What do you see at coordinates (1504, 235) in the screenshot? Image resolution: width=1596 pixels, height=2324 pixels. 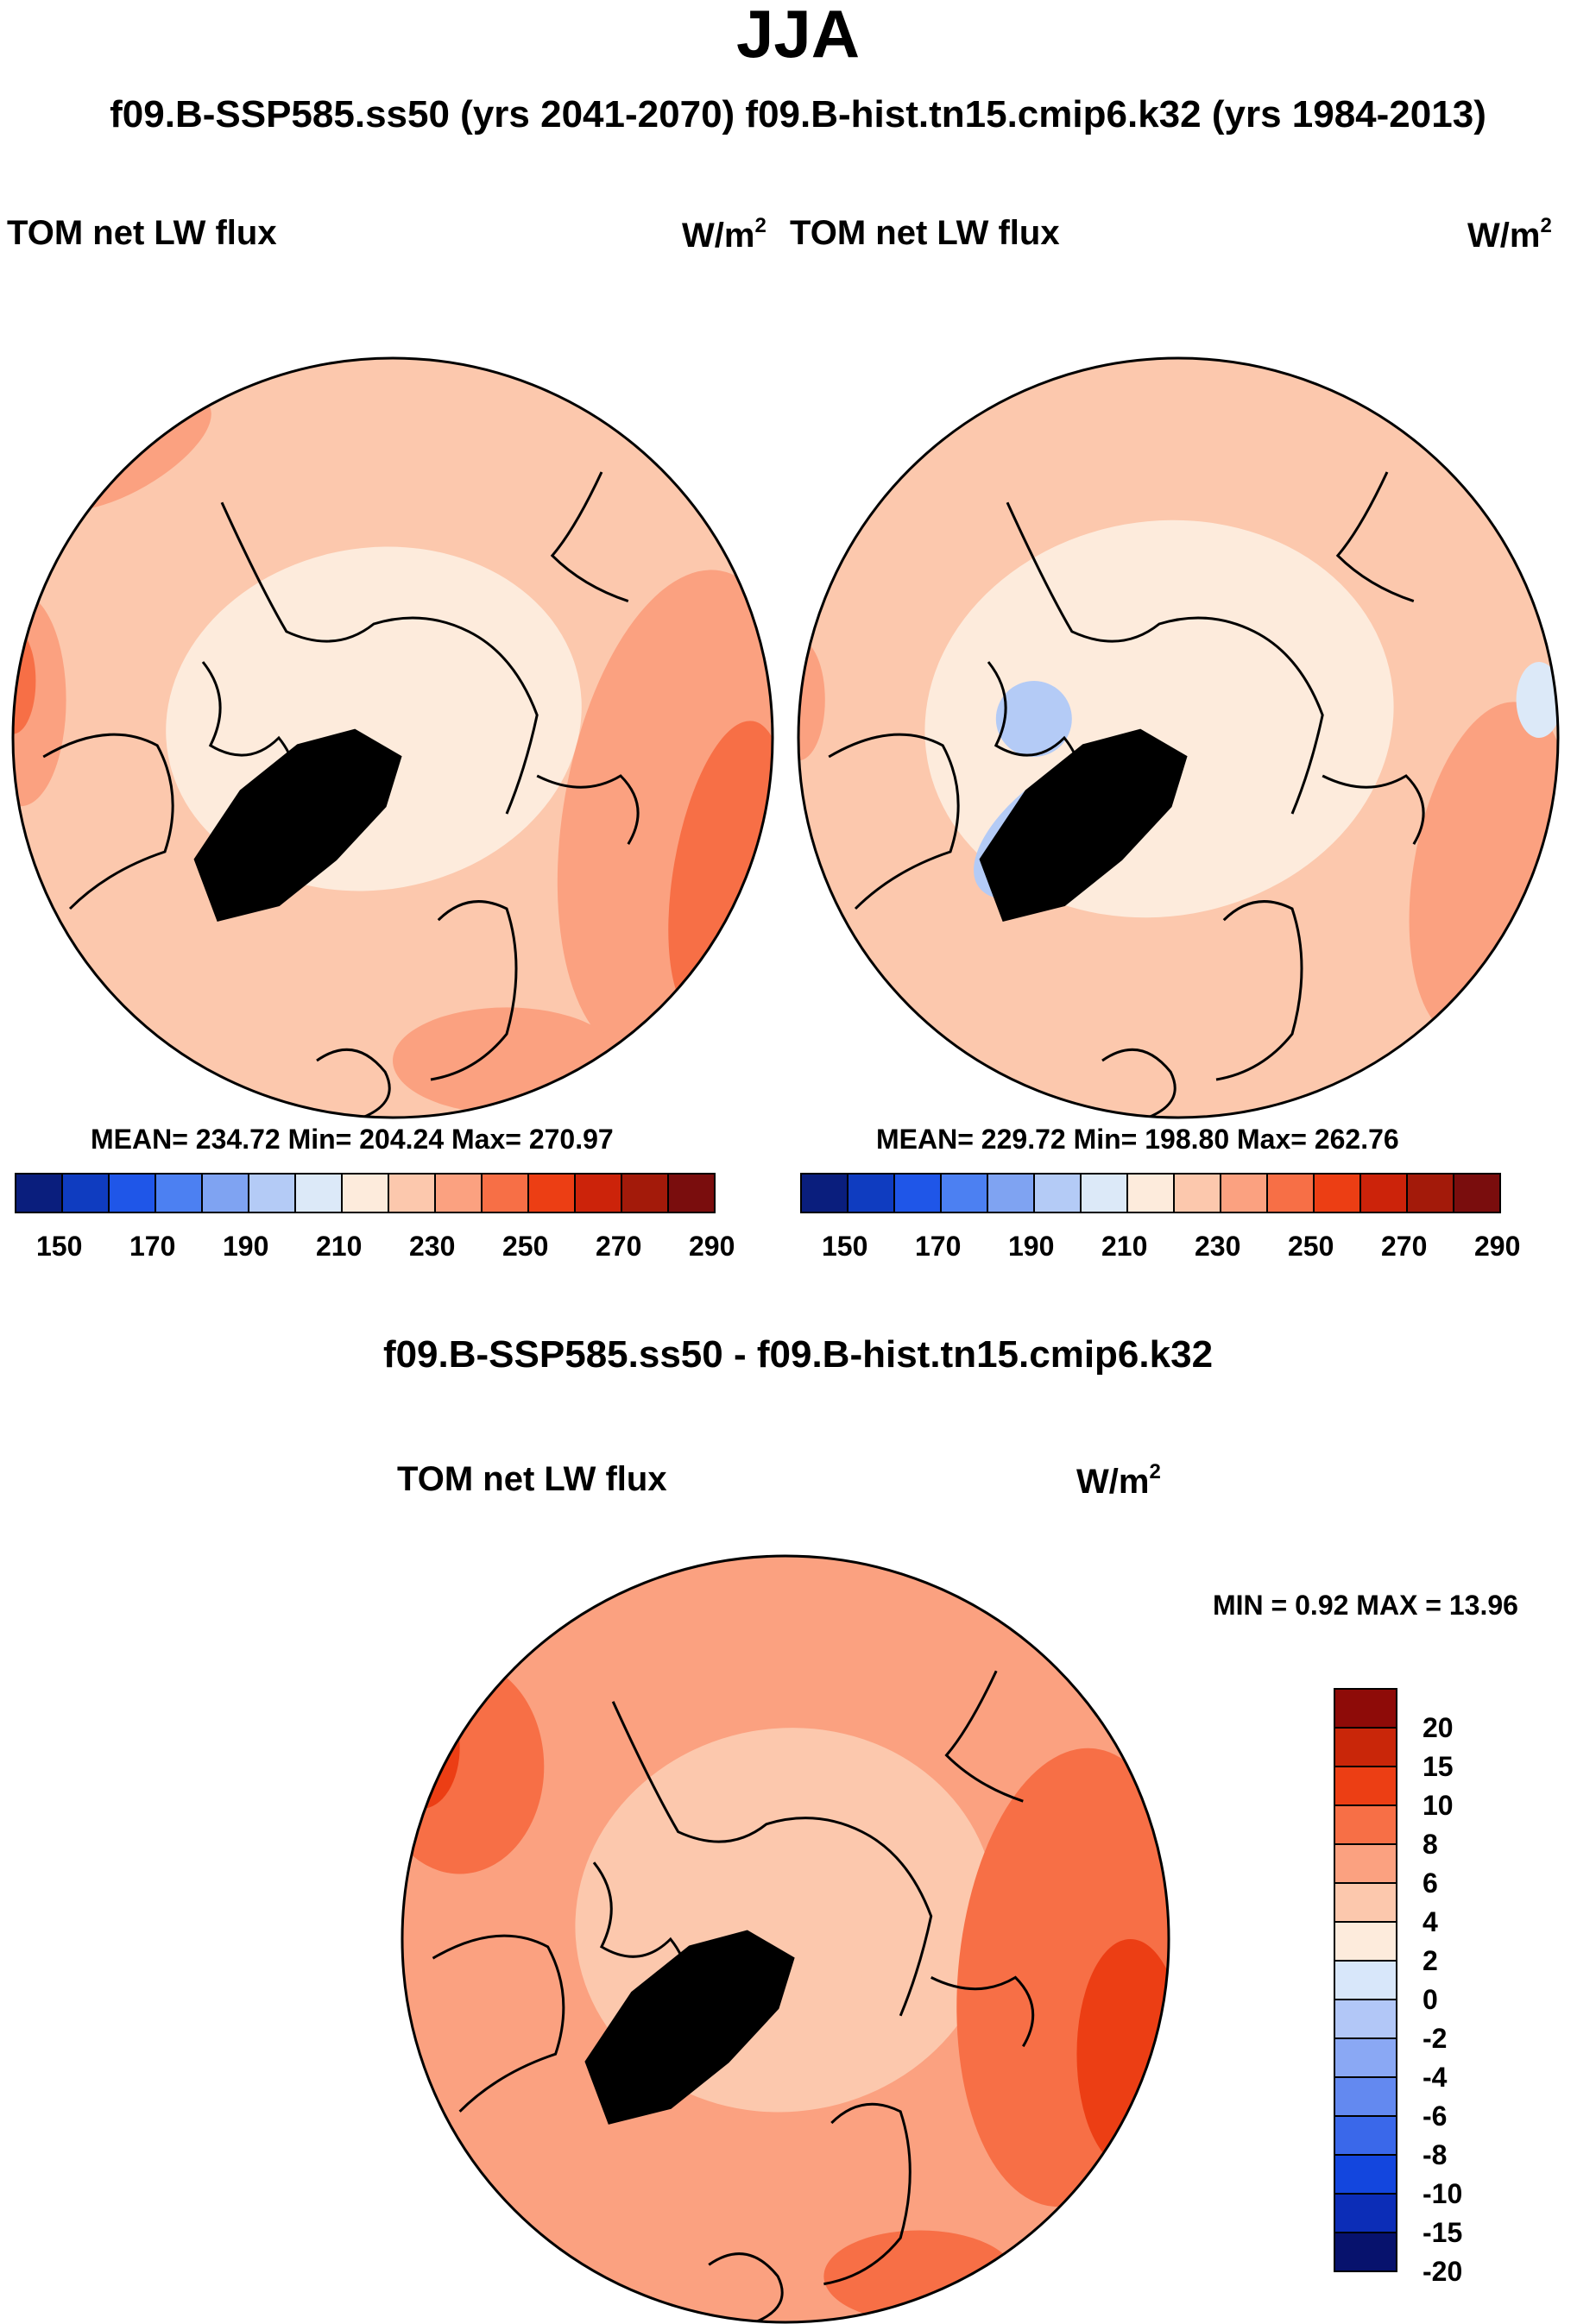 I see `right-units-base: W/m` at bounding box center [1504, 235].